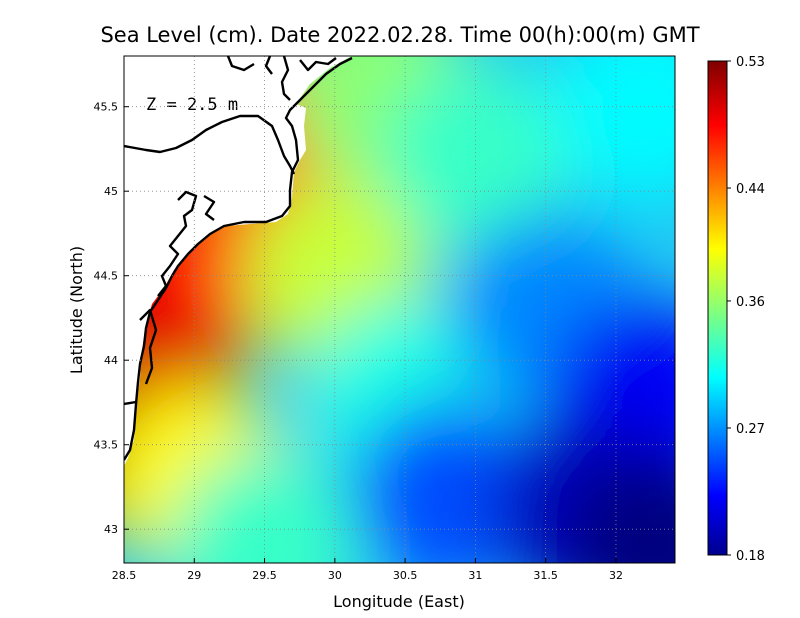  I want to click on x-tick-label: 30.5, so click(405, 575).